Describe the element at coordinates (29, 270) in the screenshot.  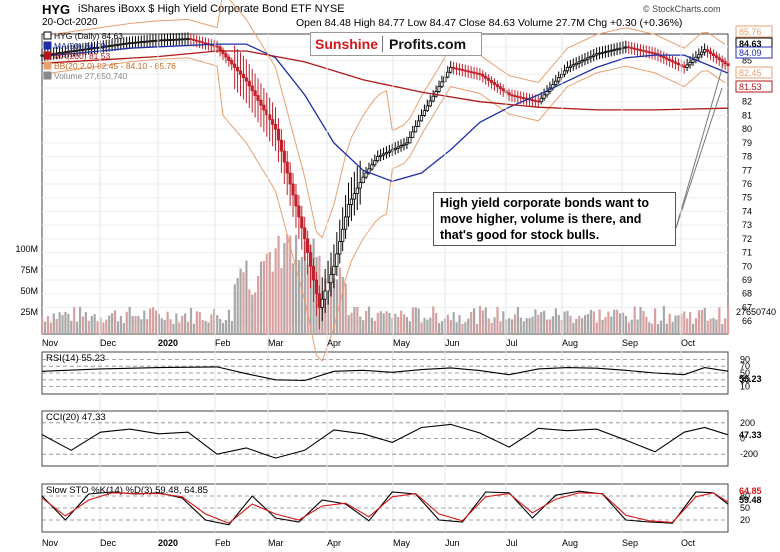
I see `volume-axis-tick: 75M` at that location.